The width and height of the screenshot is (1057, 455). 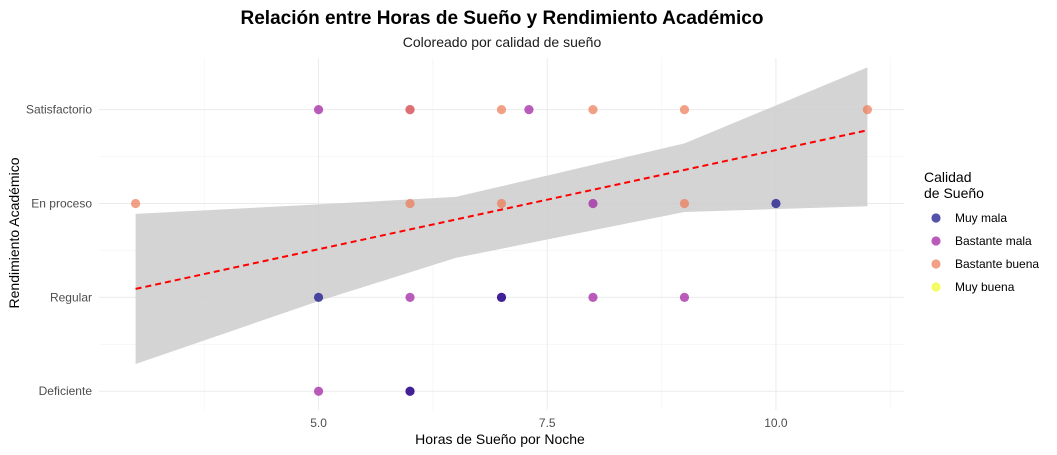 What do you see at coordinates (14, 232) in the screenshot?
I see `y-axis-title: Rendimiento Académico` at bounding box center [14, 232].